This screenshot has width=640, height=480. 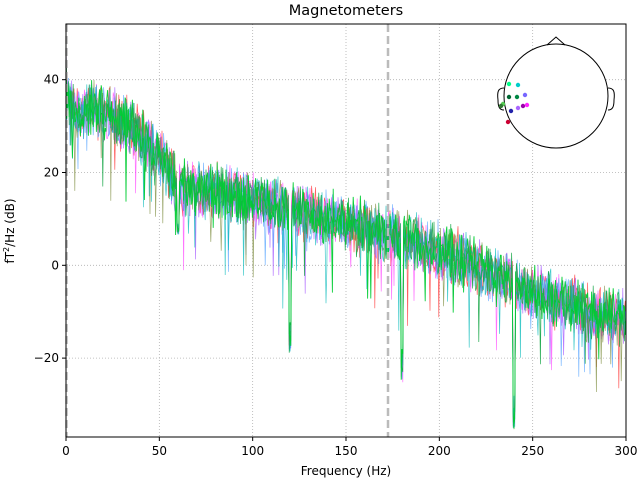 What do you see at coordinates (346, 471) in the screenshot?
I see `x-axis-title: Frequency (Hz)` at bounding box center [346, 471].